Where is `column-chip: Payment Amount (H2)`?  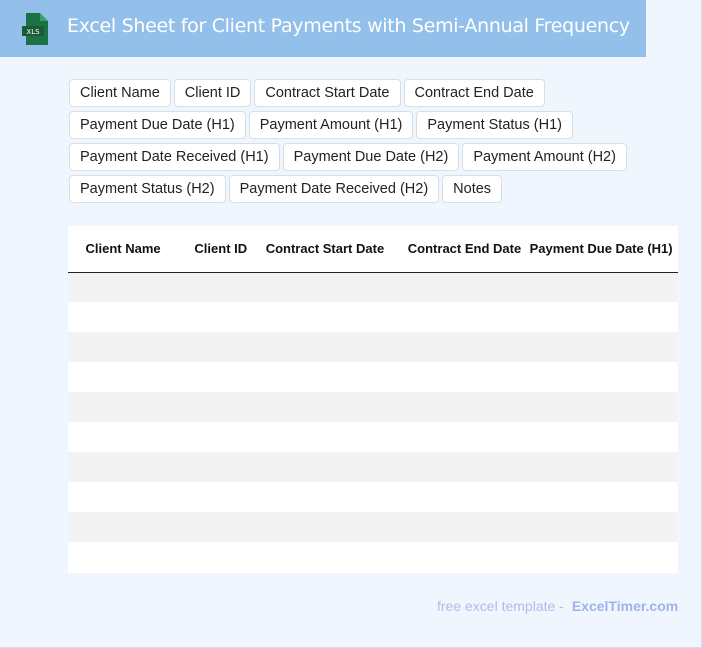
column-chip: Payment Amount (H2) is located at coordinates (544, 157).